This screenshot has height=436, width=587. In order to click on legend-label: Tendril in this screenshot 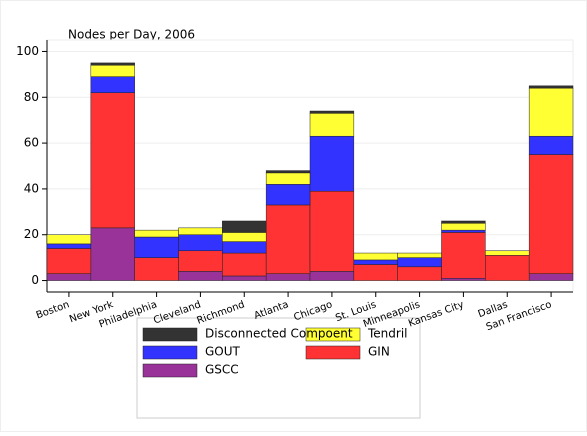, I will do `click(387, 334)`.